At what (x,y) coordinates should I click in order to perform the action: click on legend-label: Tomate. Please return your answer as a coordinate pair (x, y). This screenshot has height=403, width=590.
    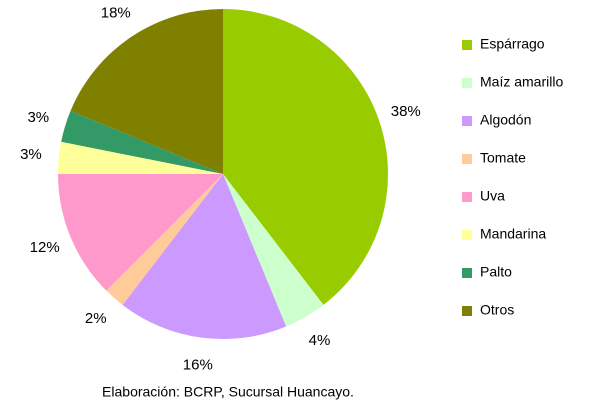
    Looking at the image, I should click on (503, 158).